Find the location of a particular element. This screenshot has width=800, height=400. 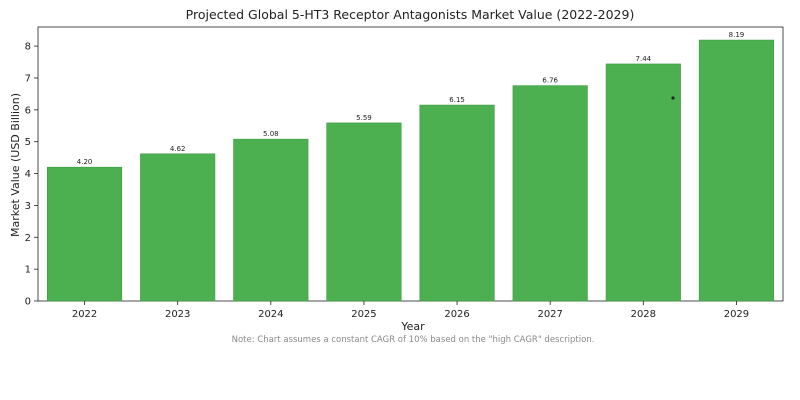

bar-value-label: 6.15 is located at coordinates (457, 100).